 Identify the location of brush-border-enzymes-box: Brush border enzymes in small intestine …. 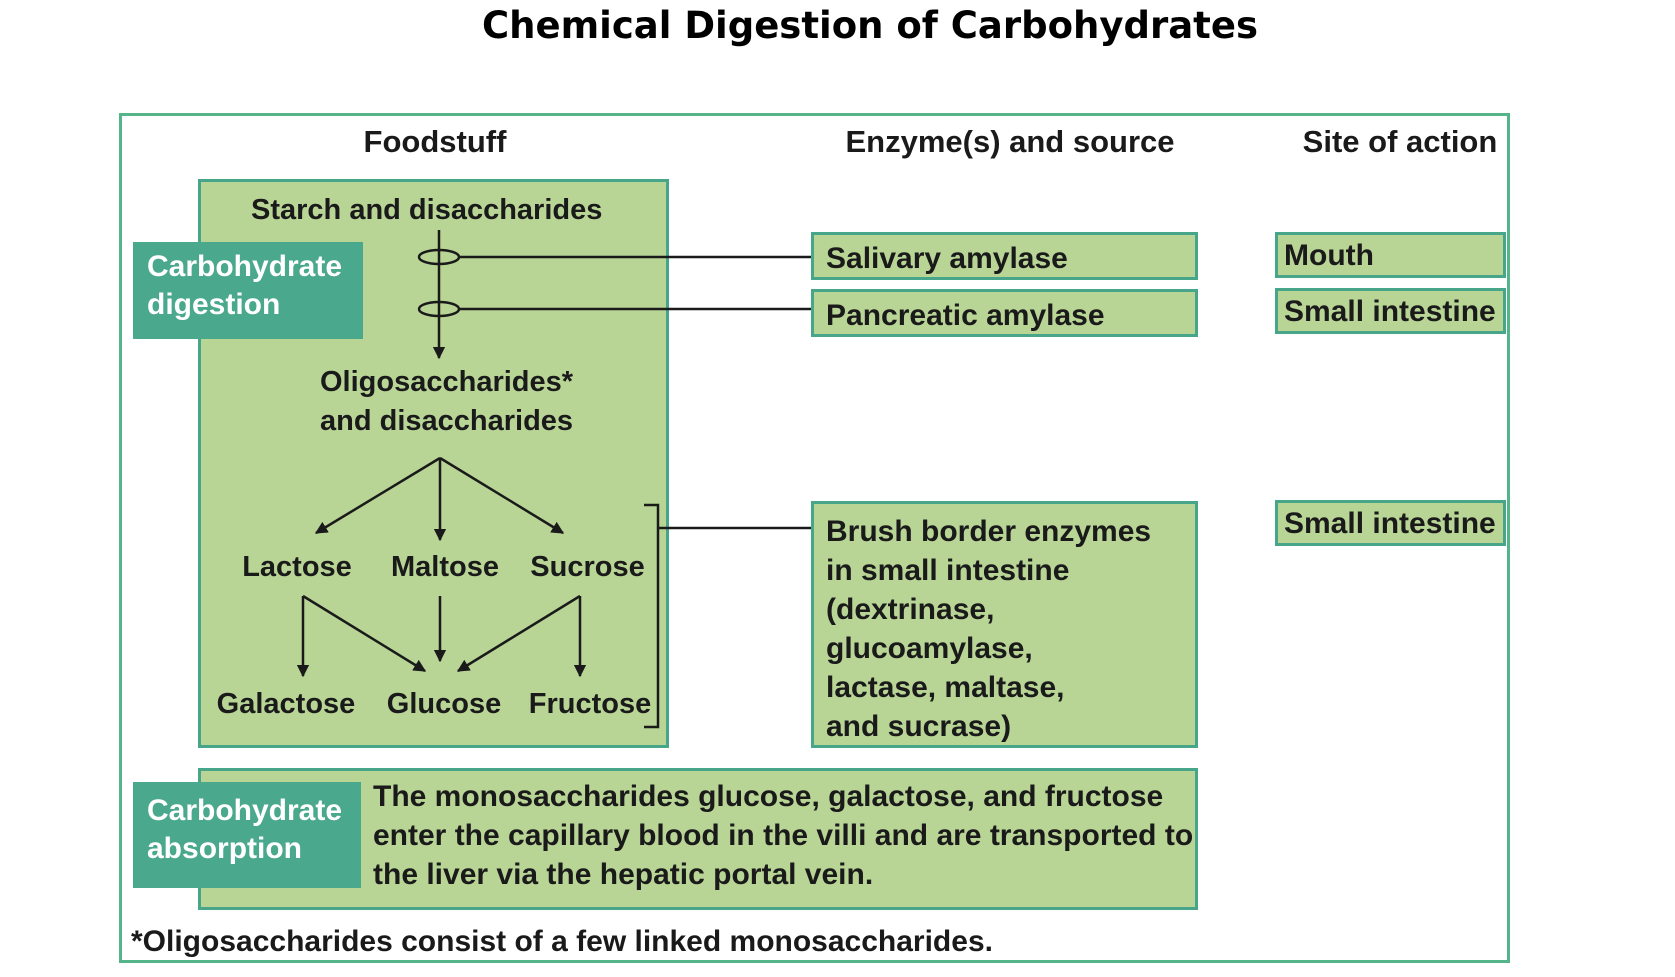
(1004, 624).